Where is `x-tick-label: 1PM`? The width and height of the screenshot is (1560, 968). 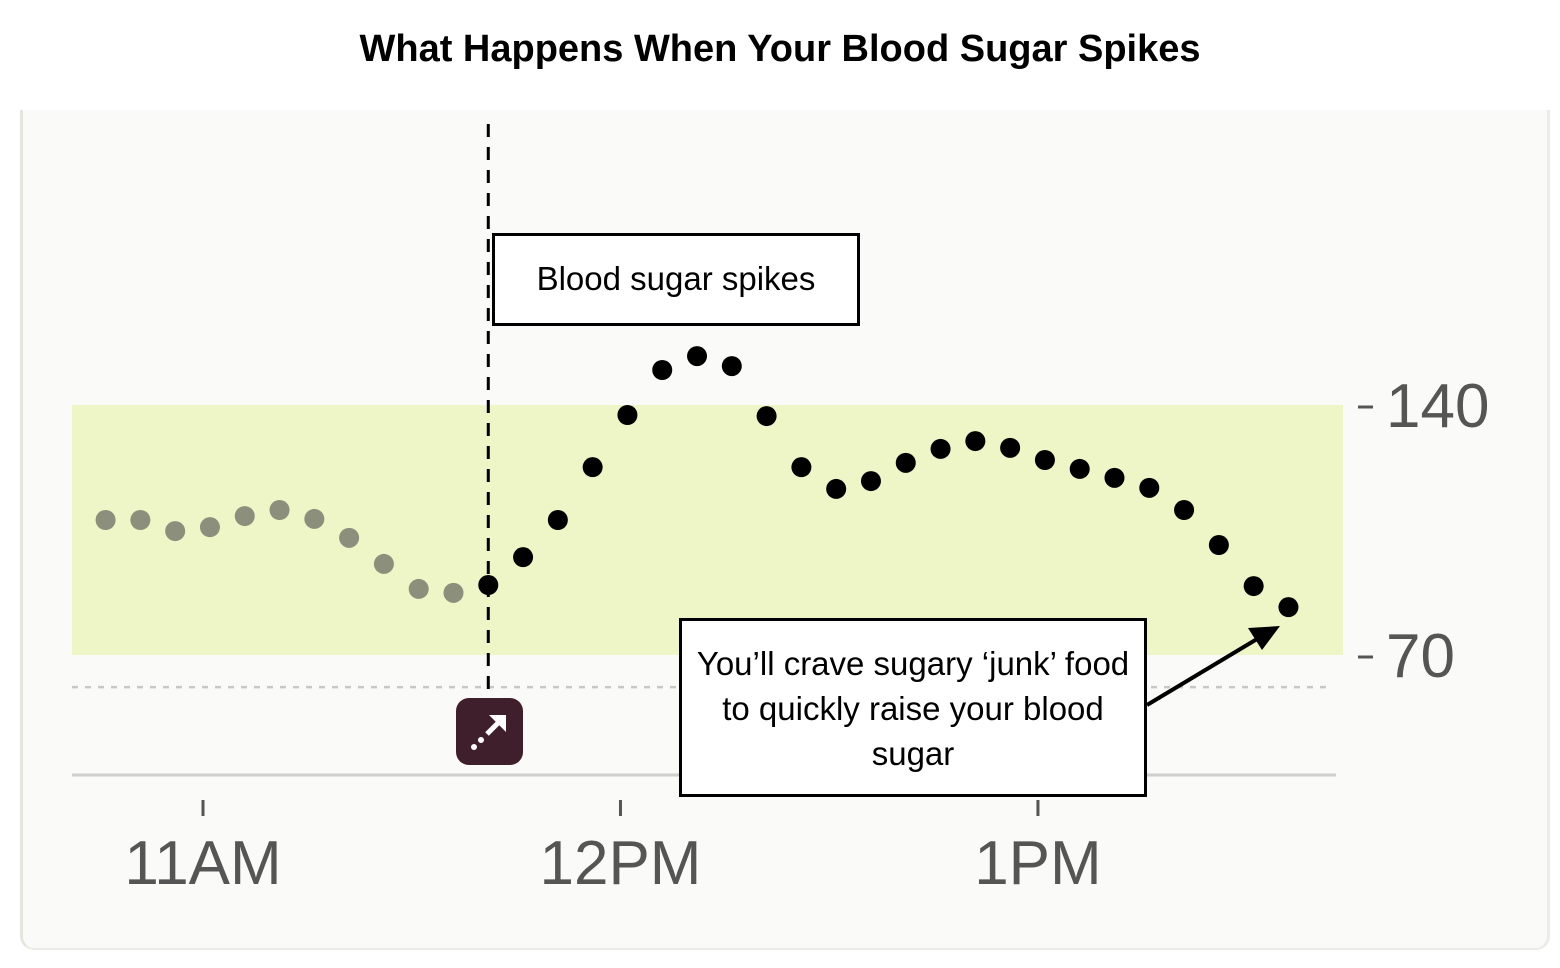
x-tick-label: 1PM is located at coordinates (1037, 863).